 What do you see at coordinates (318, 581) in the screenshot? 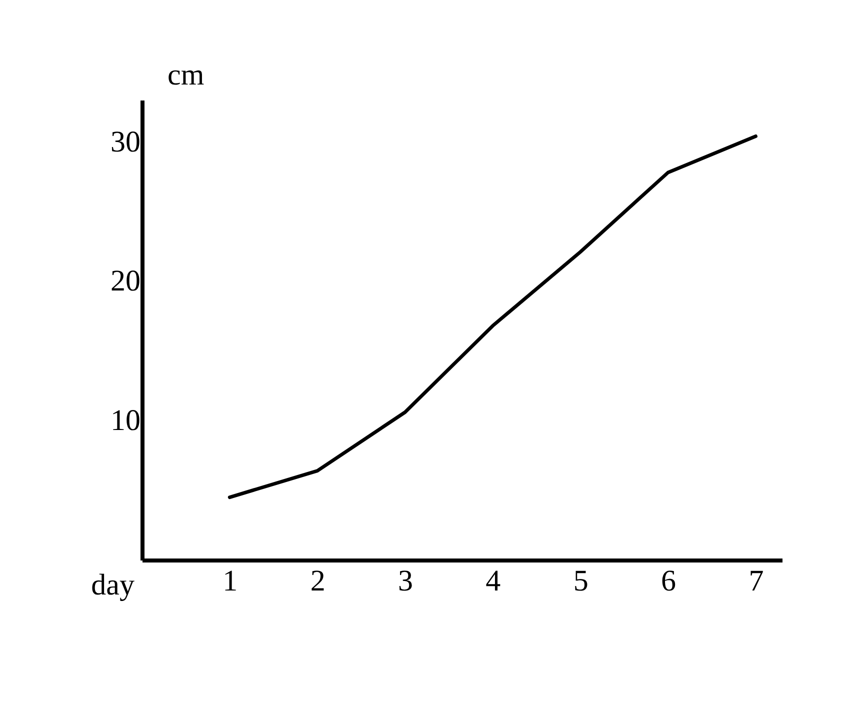
I see `x-tick-label: 2` at bounding box center [318, 581].